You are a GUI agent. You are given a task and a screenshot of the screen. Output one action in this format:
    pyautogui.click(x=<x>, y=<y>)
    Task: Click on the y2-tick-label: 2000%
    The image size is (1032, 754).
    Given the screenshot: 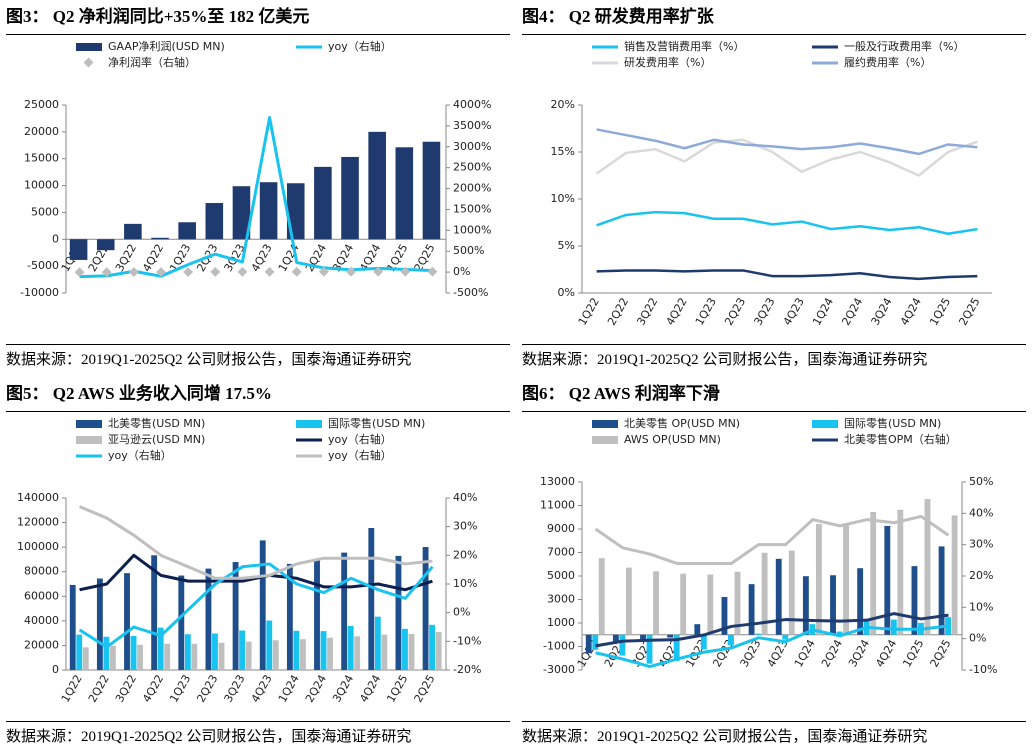 What is the action you would take?
    pyautogui.click(x=472, y=187)
    